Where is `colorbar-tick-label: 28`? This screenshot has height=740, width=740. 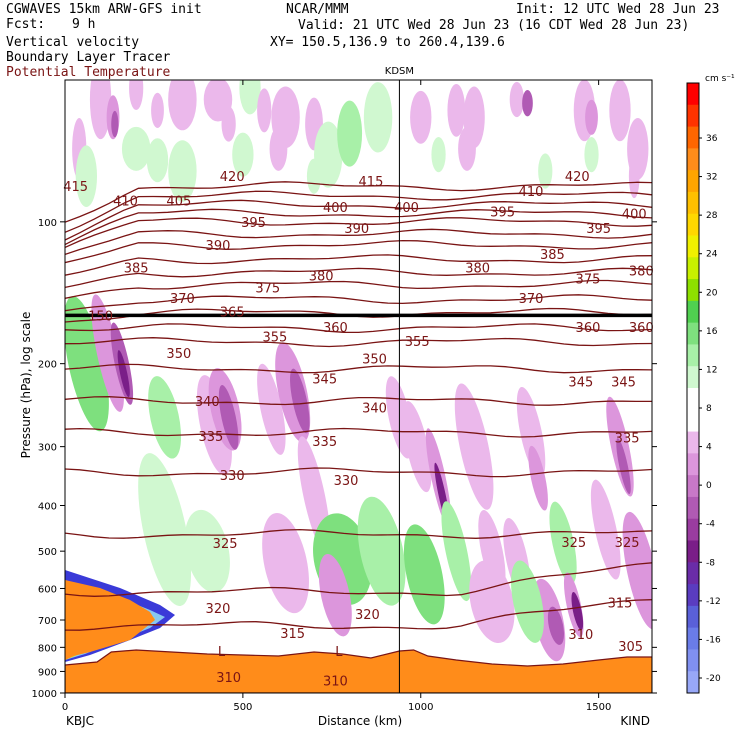 colorbar-tick-label: 28 is located at coordinates (712, 216).